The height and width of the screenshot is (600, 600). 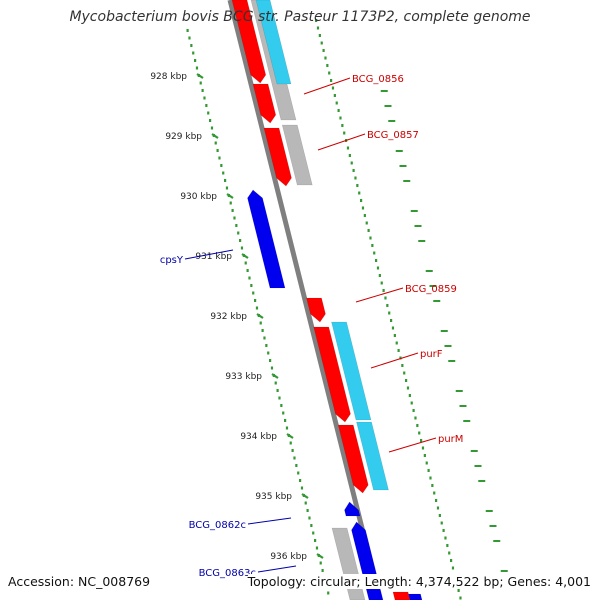 What do you see at coordinates (288, 557) in the screenshot?
I see `scale-tick-label: 936 kbp` at bounding box center [288, 557].